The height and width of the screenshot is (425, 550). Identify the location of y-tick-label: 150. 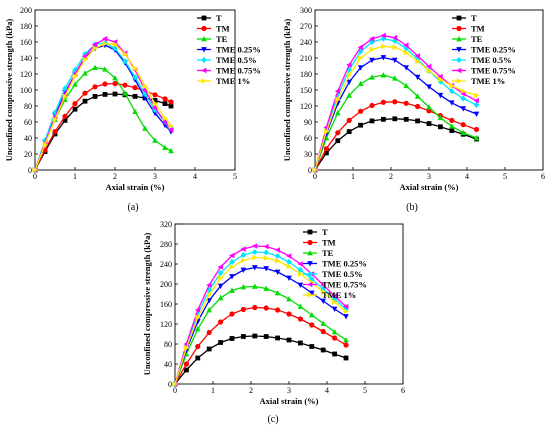
(306, 90).